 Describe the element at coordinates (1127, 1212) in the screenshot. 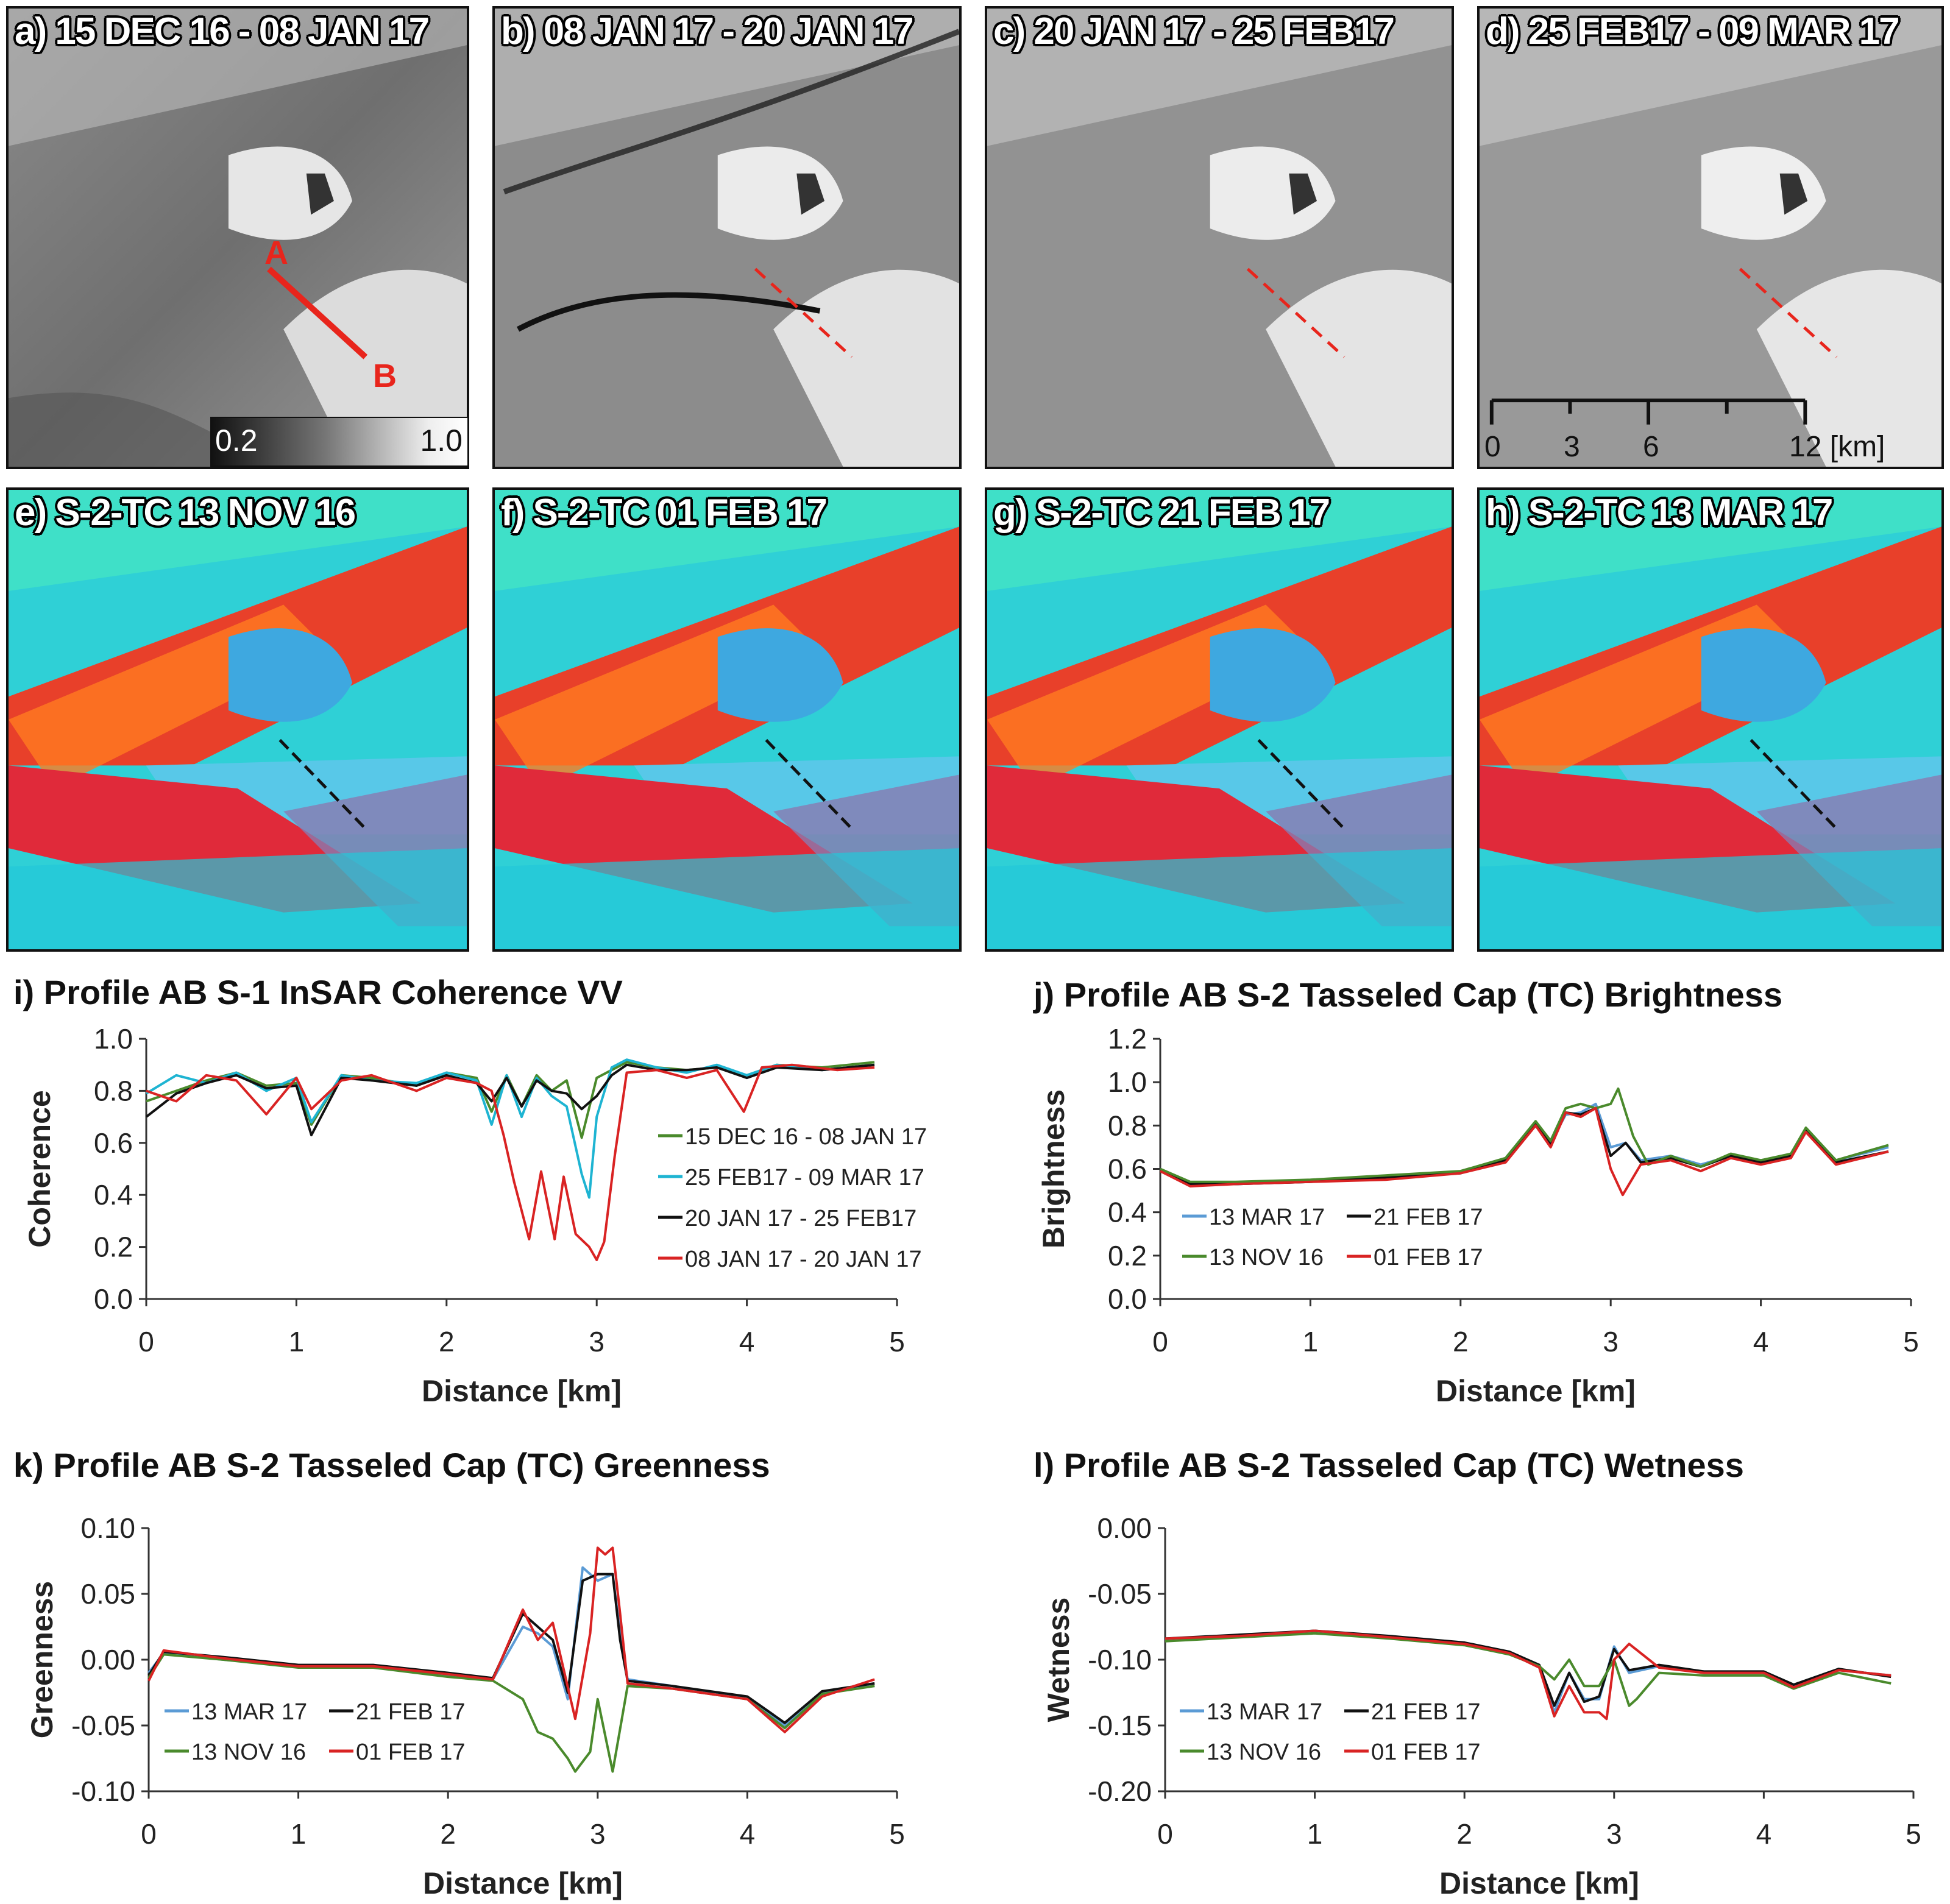

I see `y-tick-label: 0.4` at that location.